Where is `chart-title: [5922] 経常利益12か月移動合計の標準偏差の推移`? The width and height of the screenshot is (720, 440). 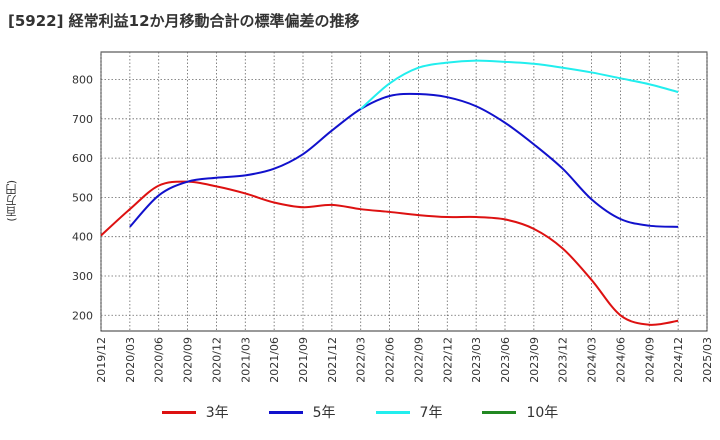
chart-title: [5922] 経常利益12か月移動合計の標準偏差の推移 is located at coordinates (184, 21).